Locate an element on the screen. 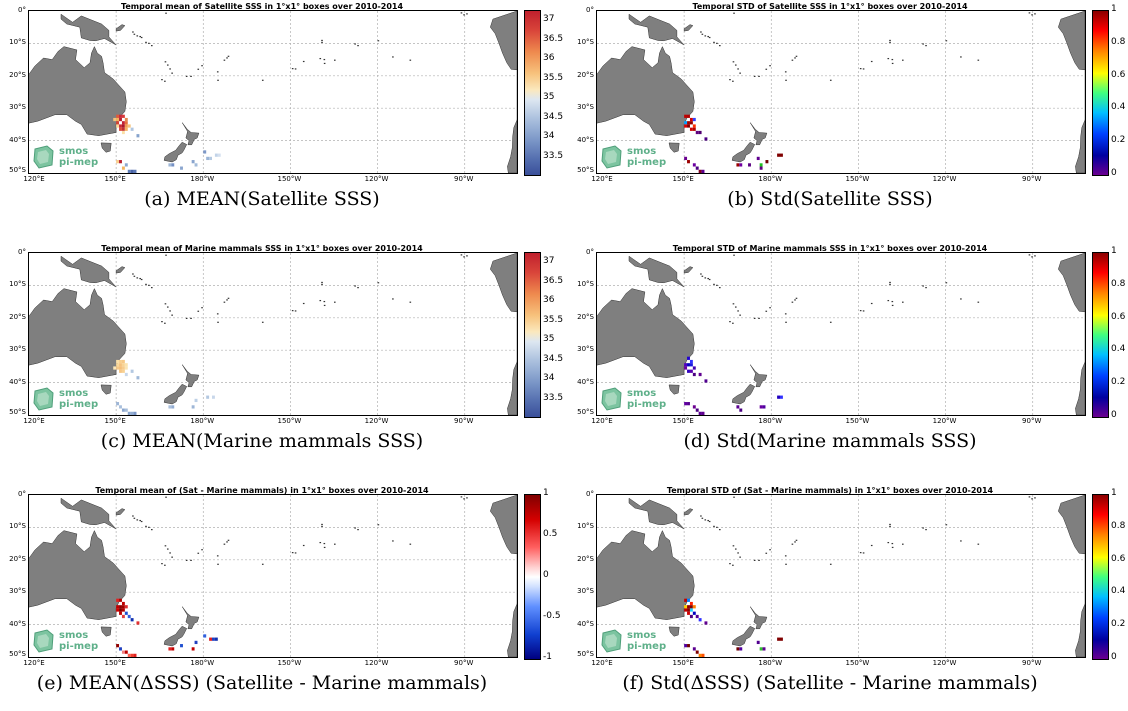  logo-line-2: pi-mep is located at coordinates (79, 162).